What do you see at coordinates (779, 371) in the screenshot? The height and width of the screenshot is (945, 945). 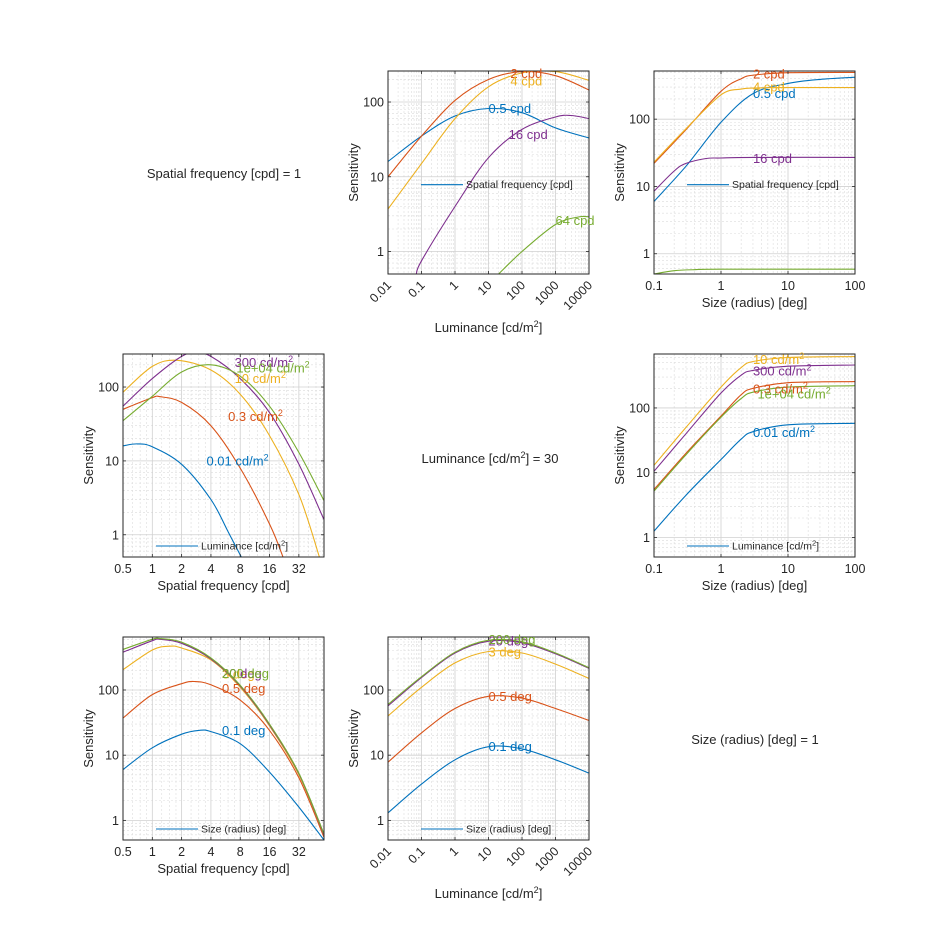 I see `curve-label-text: 300 cd/m` at bounding box center [779, 371].